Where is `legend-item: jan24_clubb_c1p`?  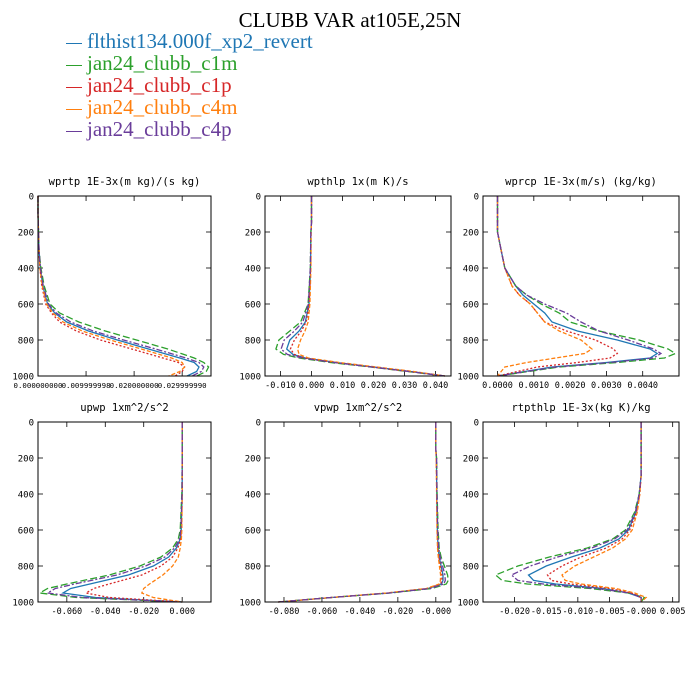
legend-item: jan24_clubb_c1p is located at coordinates (189, 85).